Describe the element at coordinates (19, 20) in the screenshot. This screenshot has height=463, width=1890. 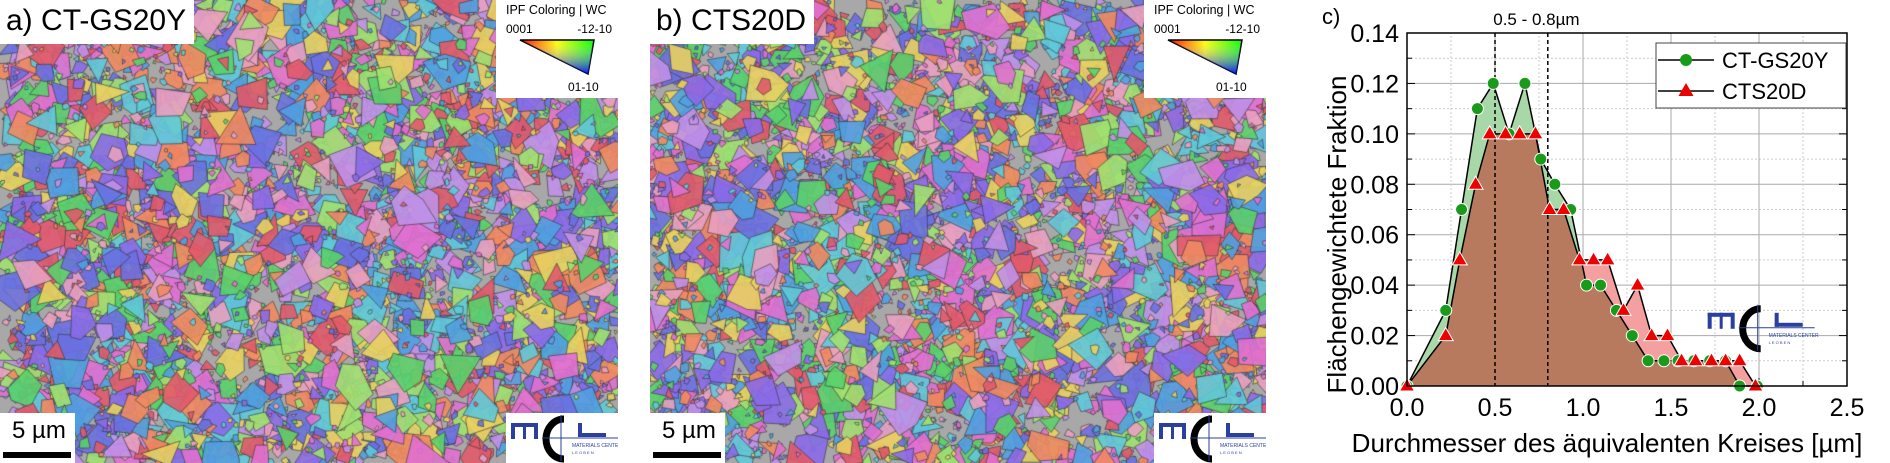
I see `panel-letter: a)` at that location.